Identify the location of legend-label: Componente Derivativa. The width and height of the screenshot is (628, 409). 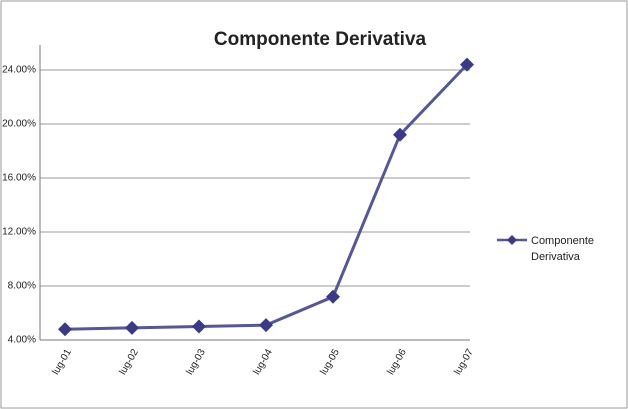
(562, 249).